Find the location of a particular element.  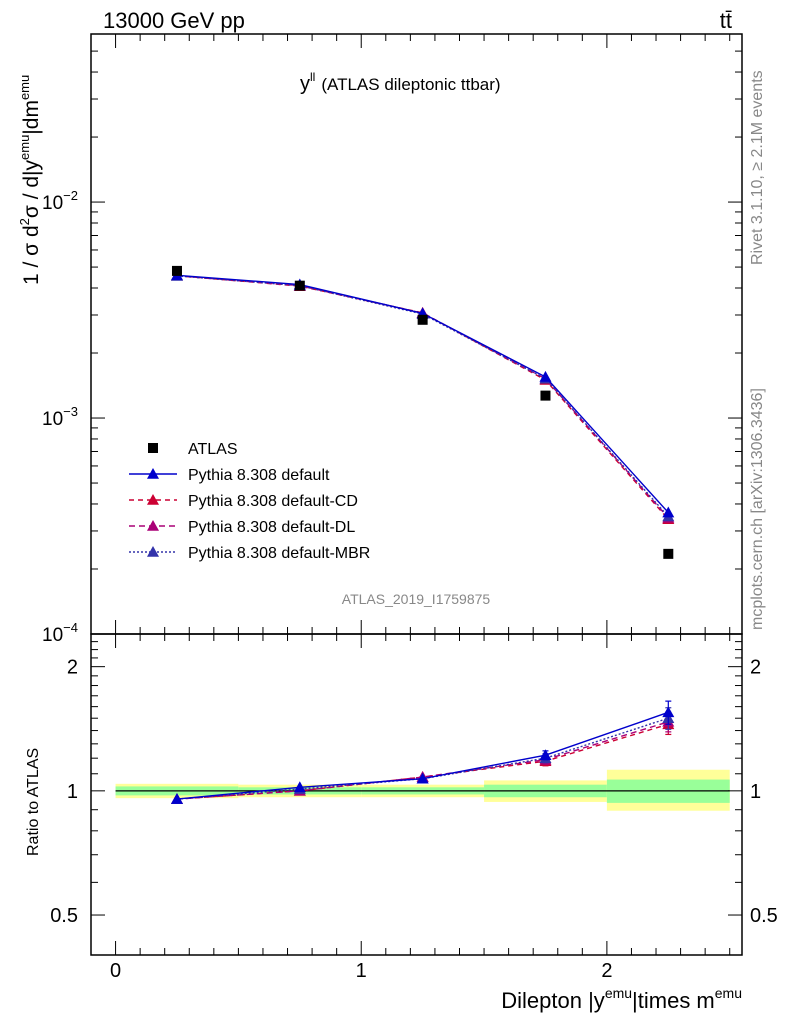

plot-title: yll (ATLAS dileptonic ttbar) is located at coordinates (400, 82).